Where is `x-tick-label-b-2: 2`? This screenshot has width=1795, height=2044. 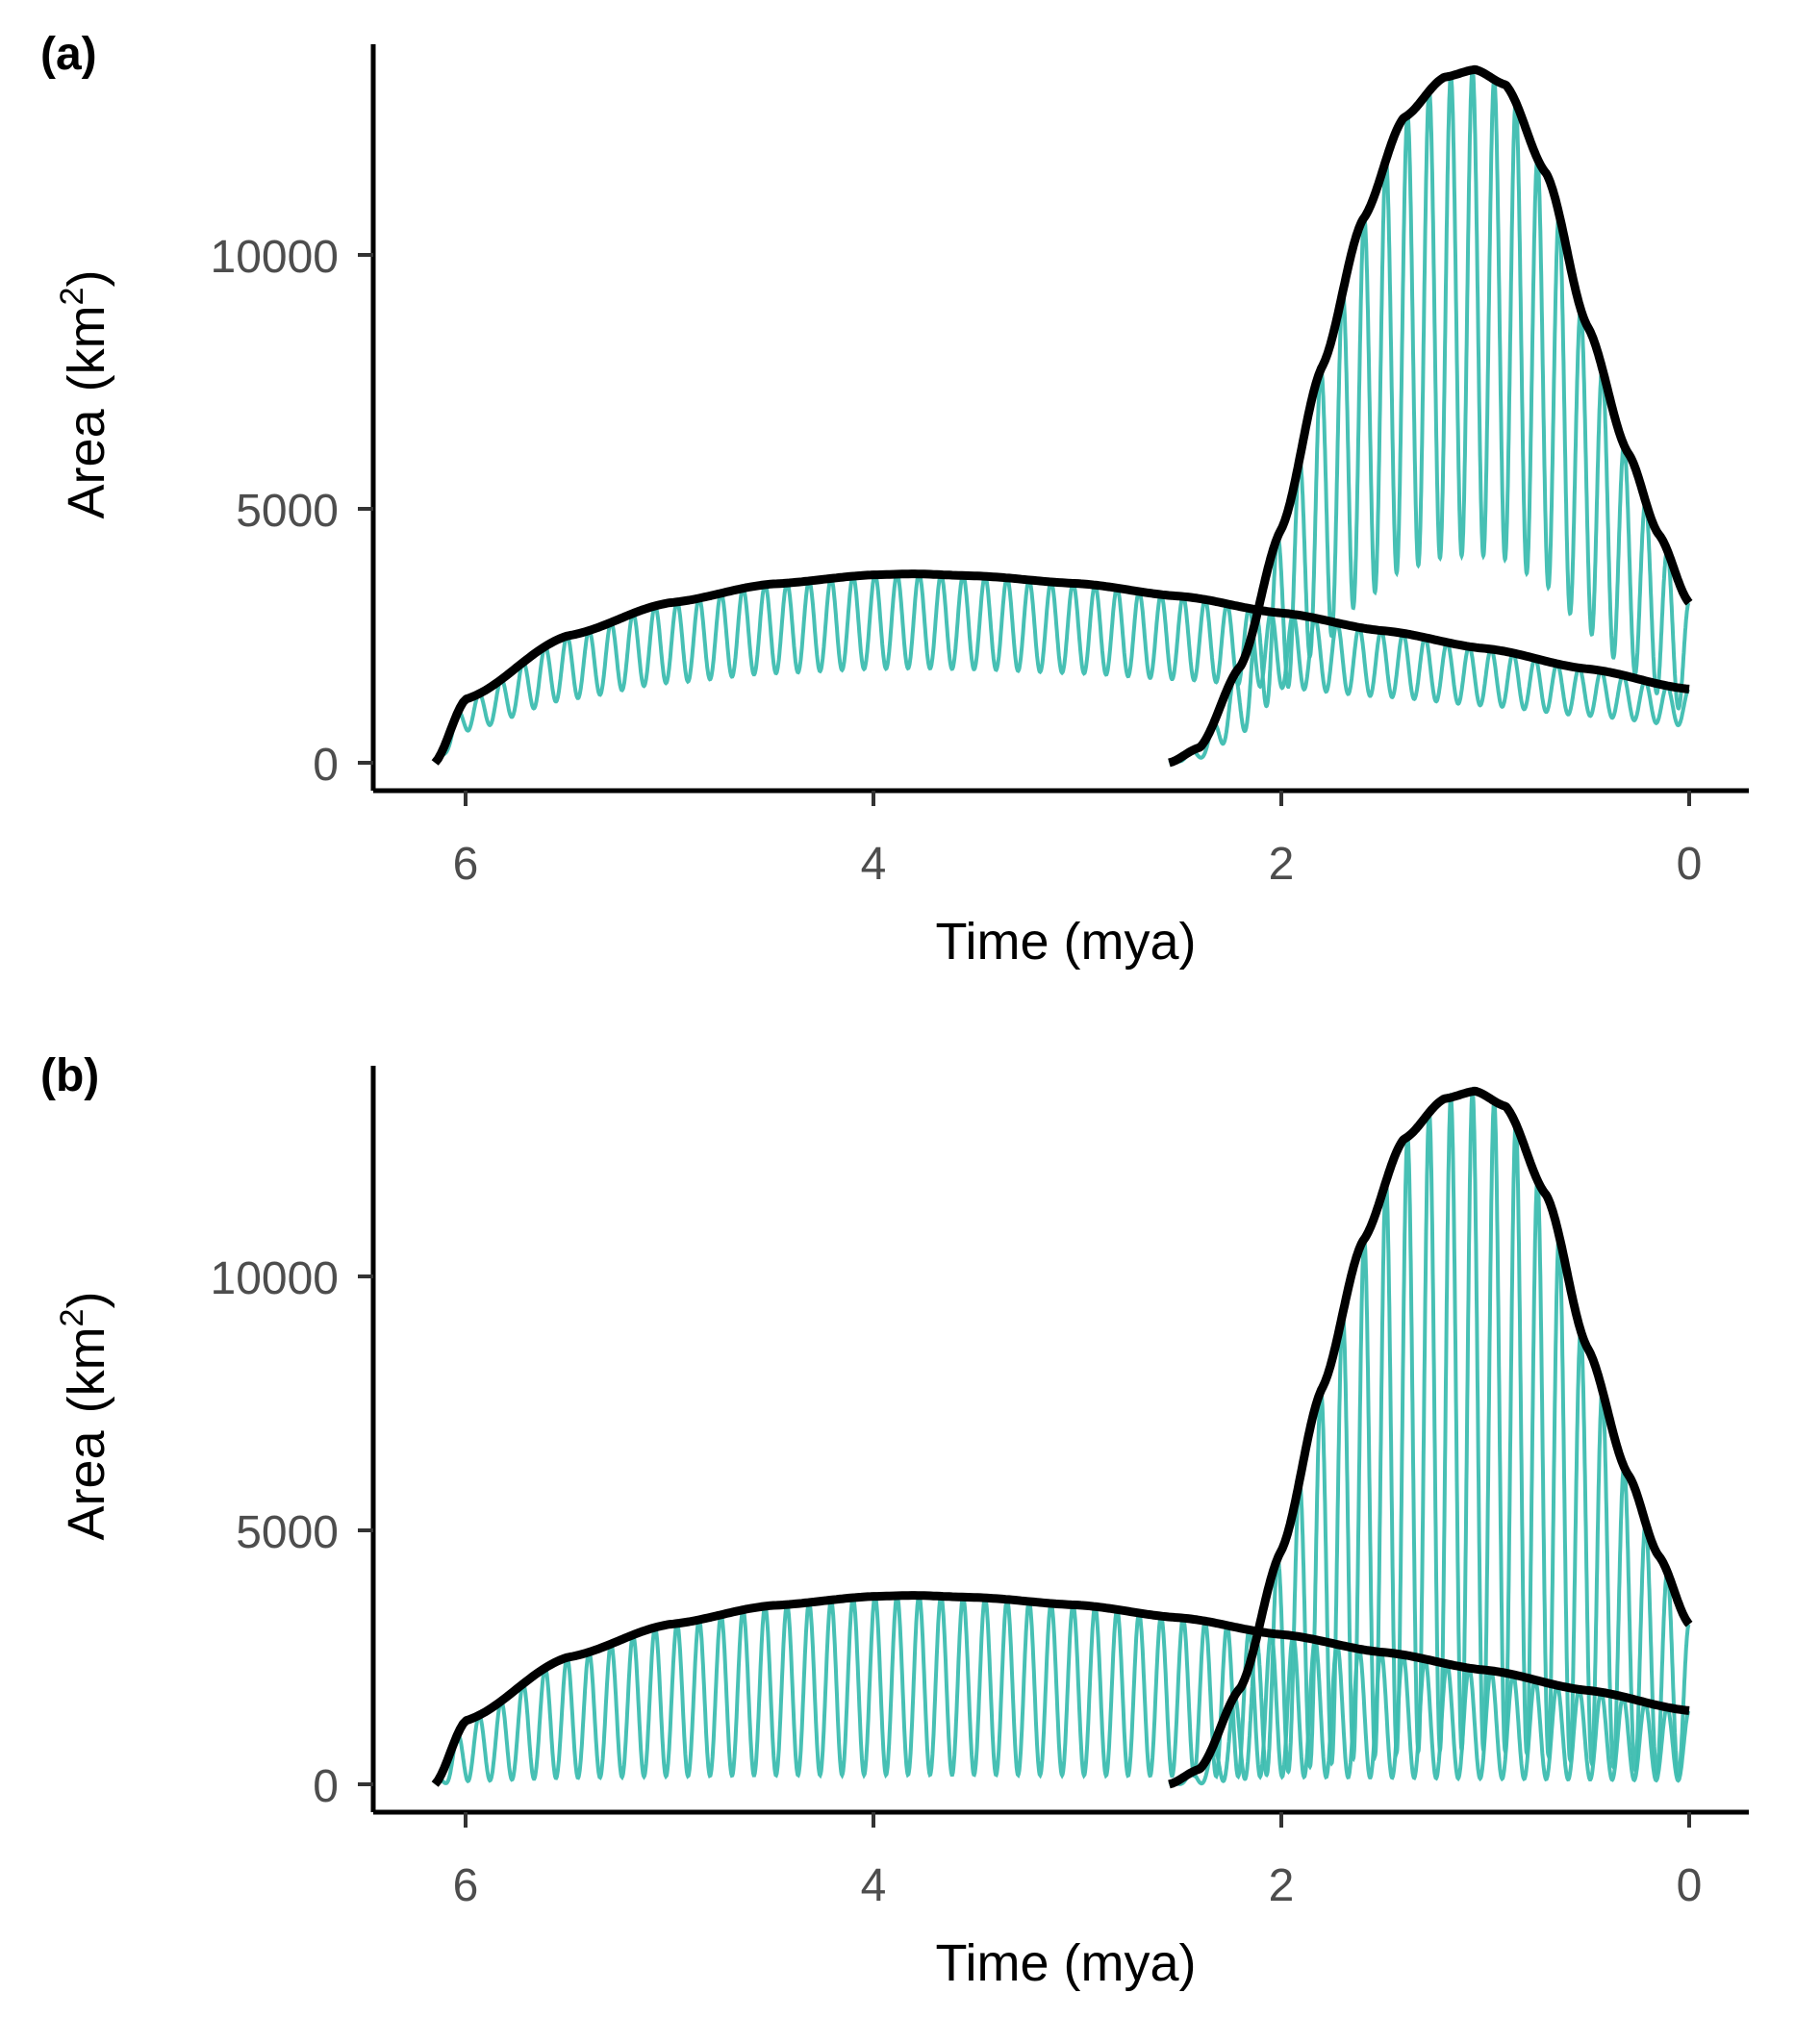 x-tick-label-b-2: 2 is located at coordinates (1282, 1885).